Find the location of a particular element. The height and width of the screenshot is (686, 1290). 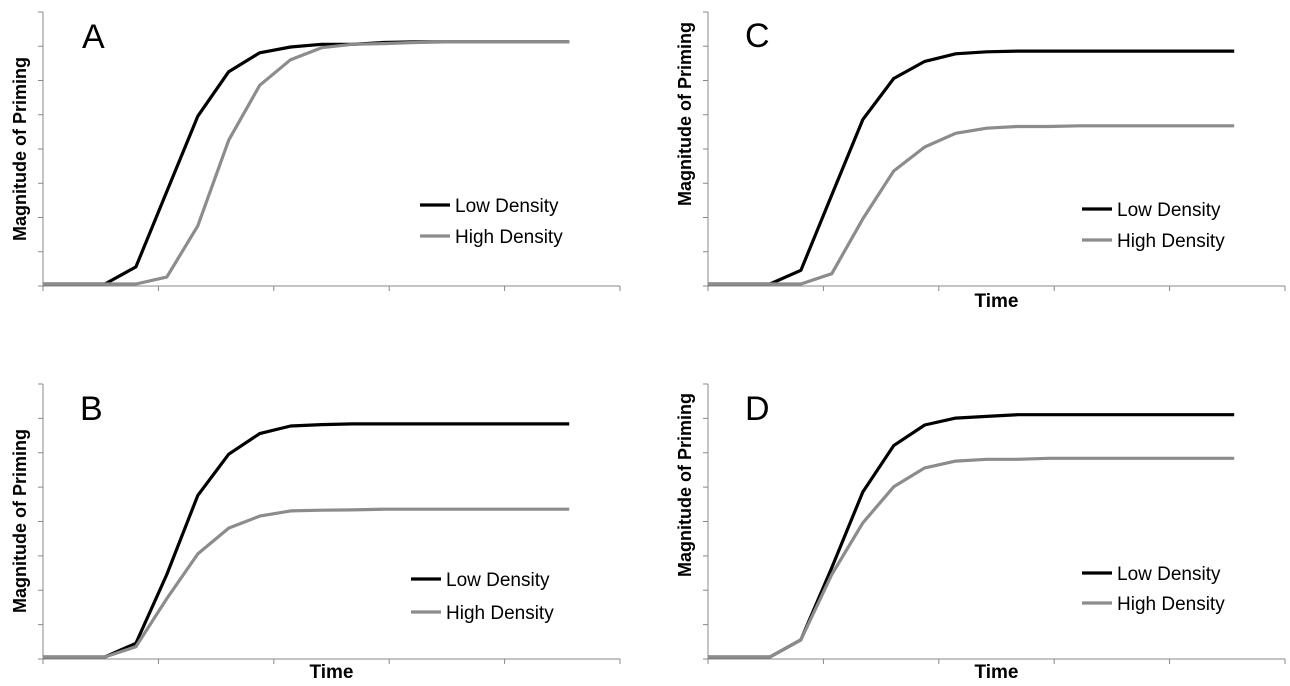

panel-label: C is located at coordinates (757, 36).